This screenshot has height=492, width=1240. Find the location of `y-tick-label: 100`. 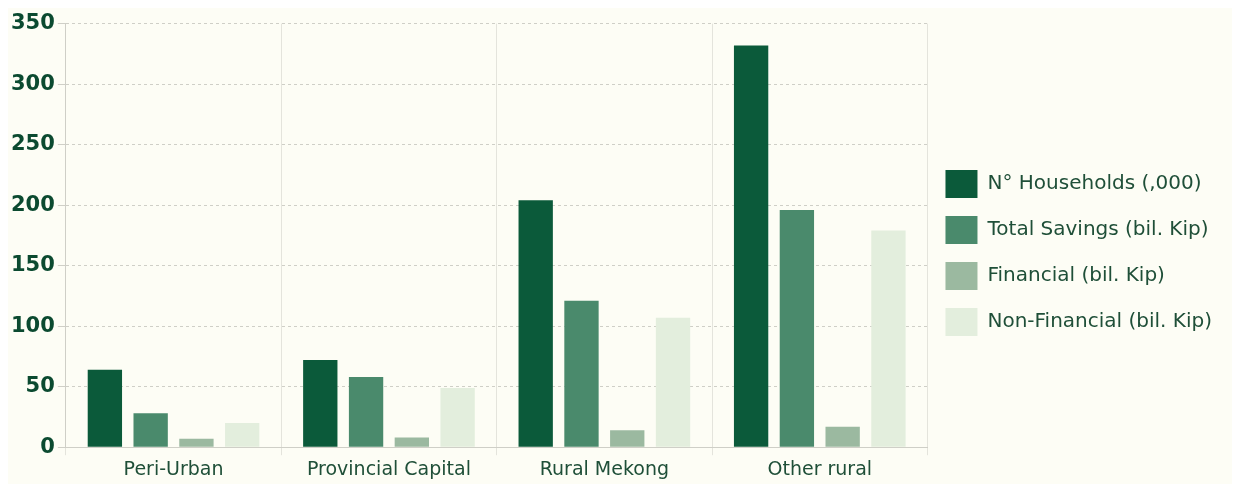

y-tick-label: 100 is located at coordinates (32, 324).